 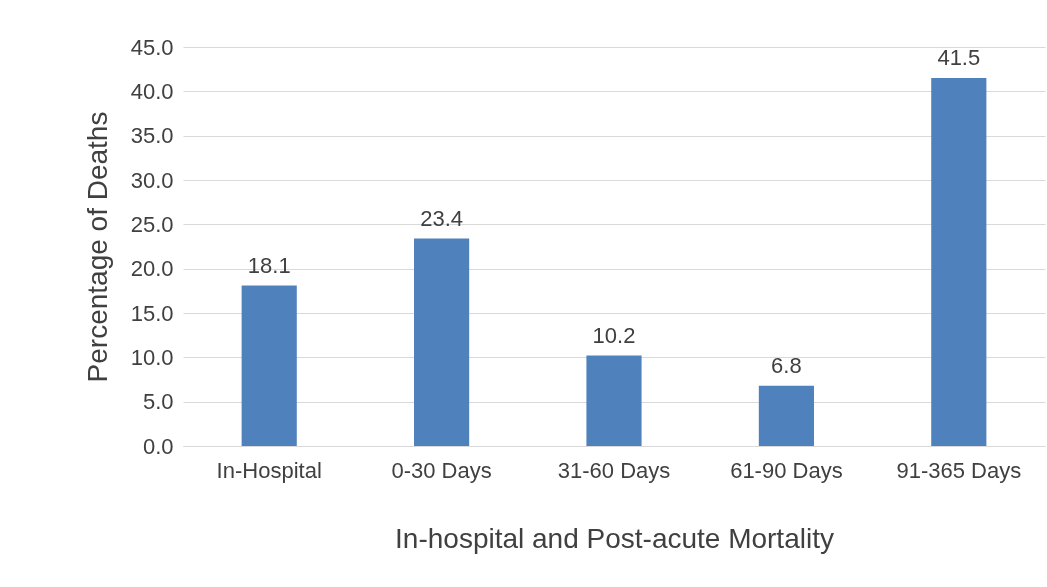 I want to click on y-tick-label: 30.0, so click(x=152, y=180).